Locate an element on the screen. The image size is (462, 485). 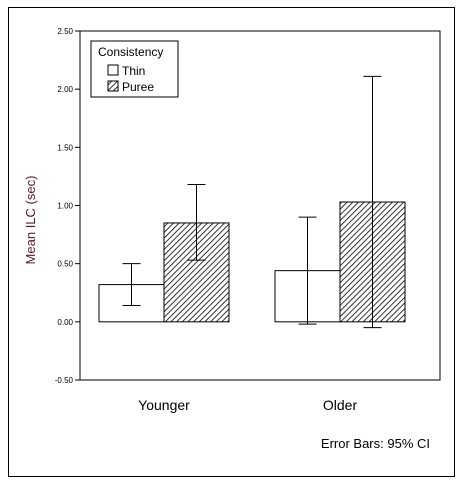
x-category-label: Older is located at coordinates (340, 405).